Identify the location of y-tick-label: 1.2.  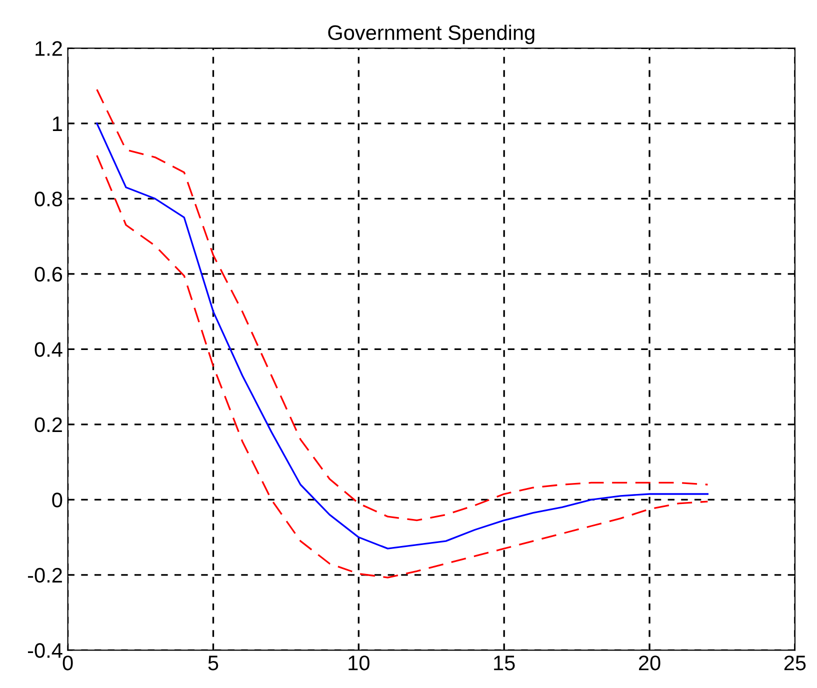
(49, 48).